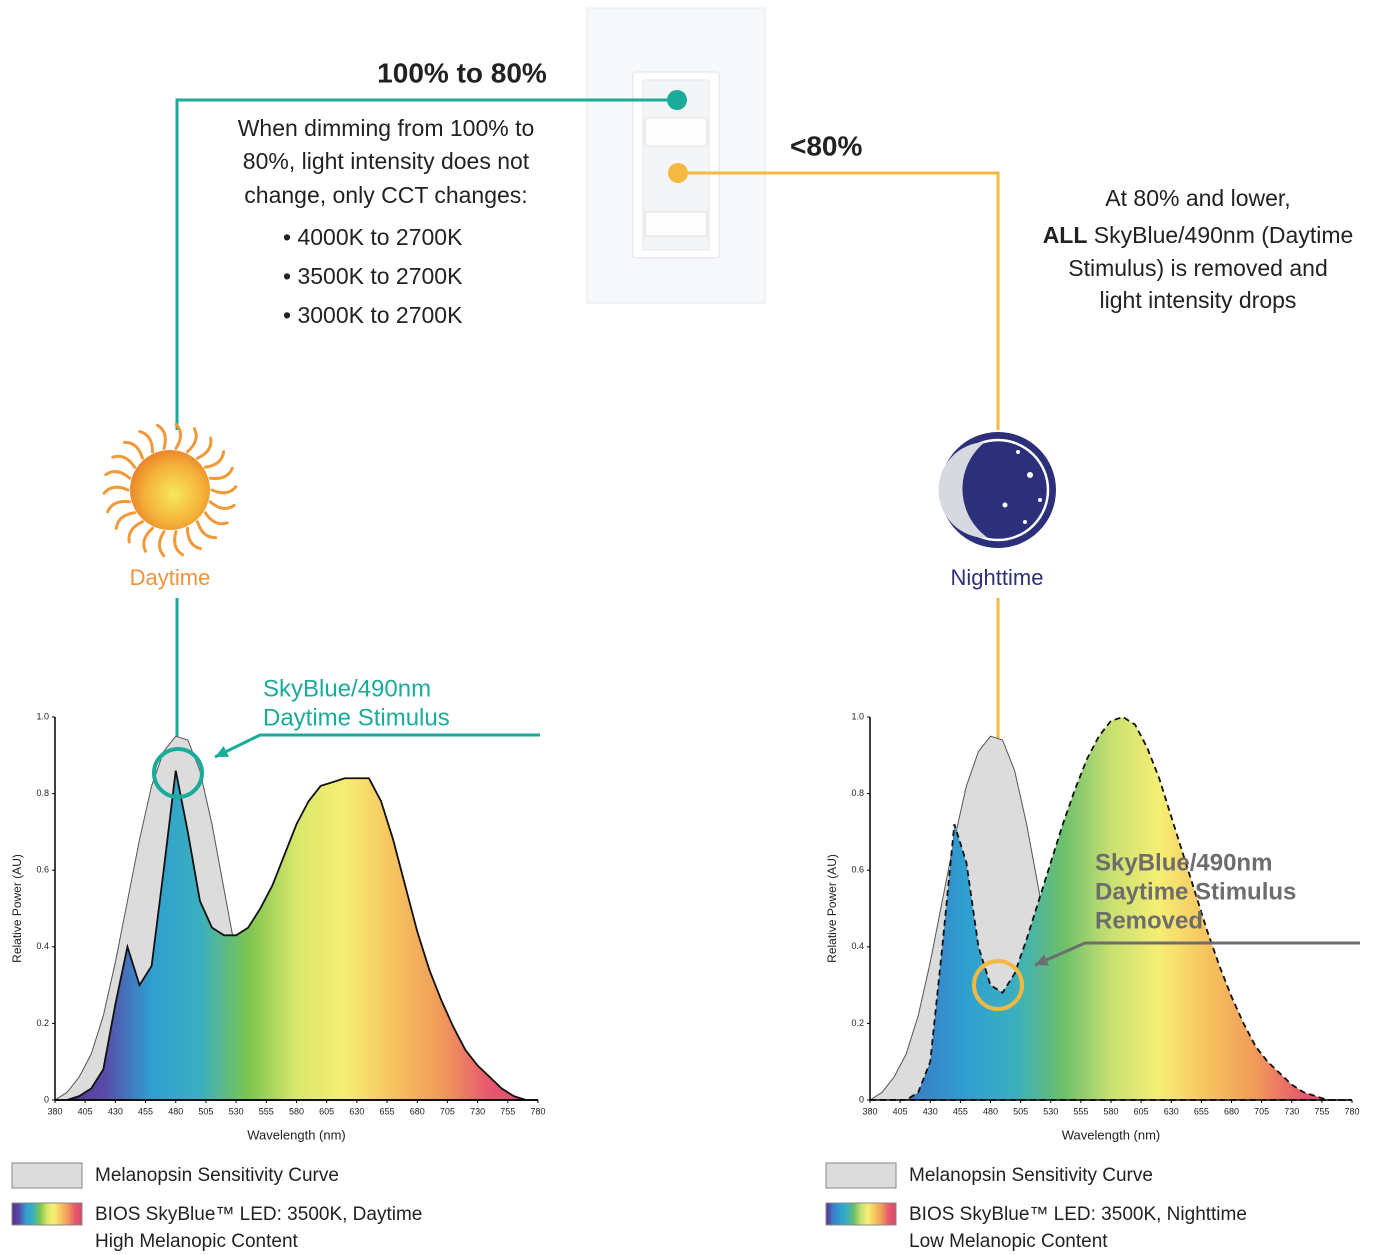 The width and height of the screenshot is (1393, 1255). What do you see at coordinates (861, 1099) in the screenshot?
I see `y-tick-label: 0` at bounding box center [861, 1099].